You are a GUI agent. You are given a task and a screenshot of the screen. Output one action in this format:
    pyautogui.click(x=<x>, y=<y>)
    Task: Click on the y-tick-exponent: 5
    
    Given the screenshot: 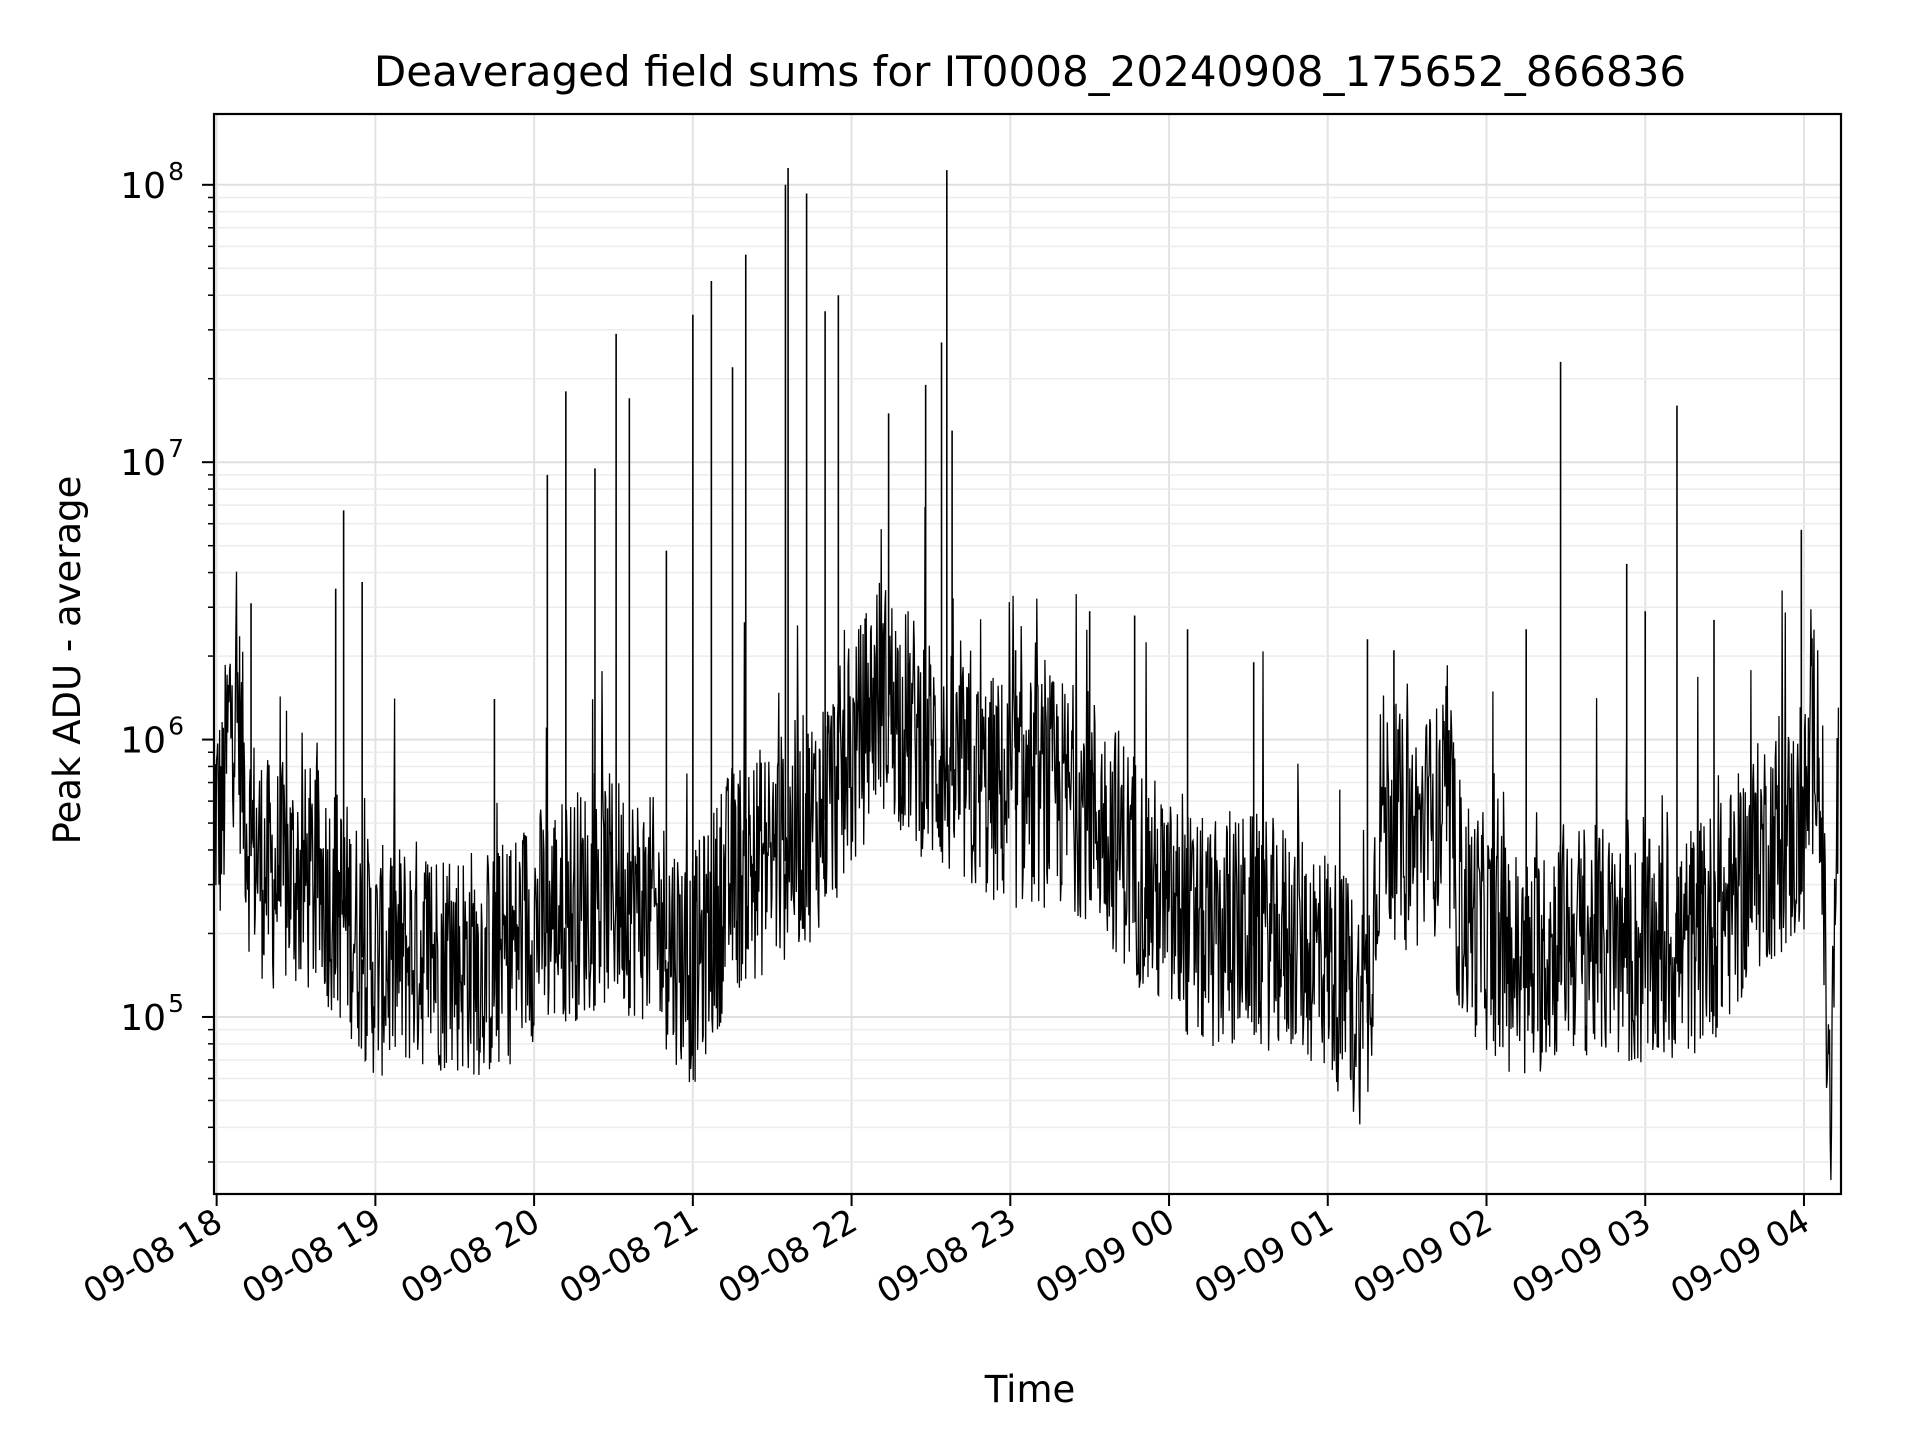 What is the action you would take?
    pyautogui.click(x=176, y=1003)
    